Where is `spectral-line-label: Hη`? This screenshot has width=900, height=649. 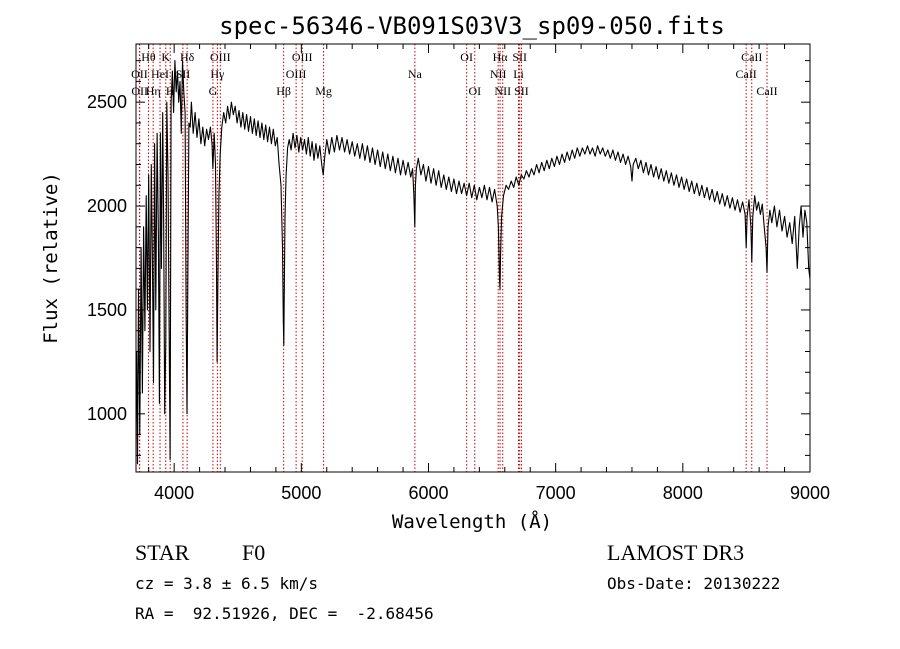 spectral-line-label: Hη is located at coordinates (153, 91).